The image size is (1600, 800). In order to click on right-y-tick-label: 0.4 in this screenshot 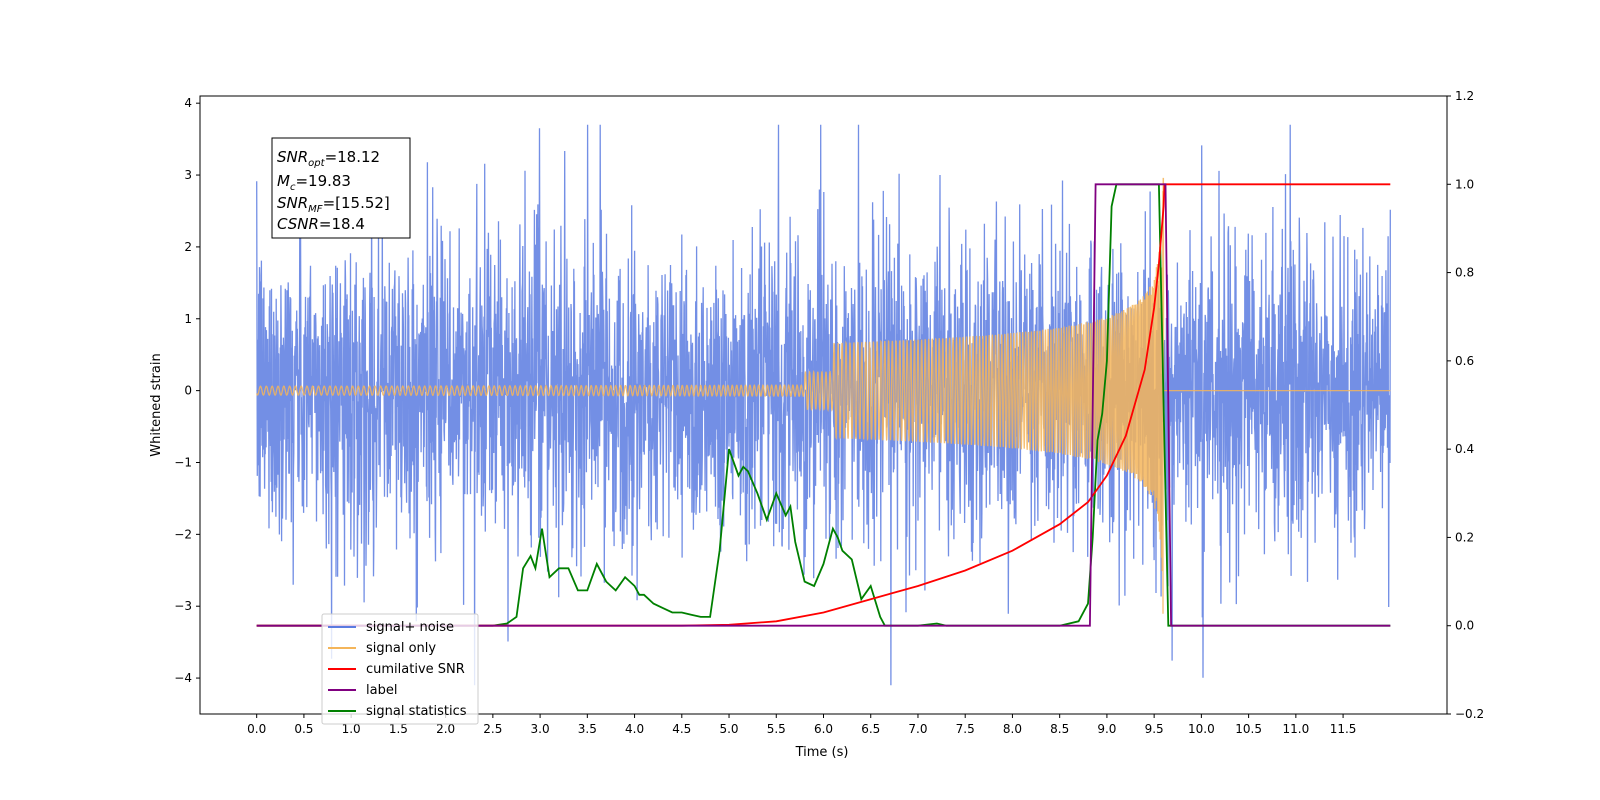, I will do `click(1464, 449)`.